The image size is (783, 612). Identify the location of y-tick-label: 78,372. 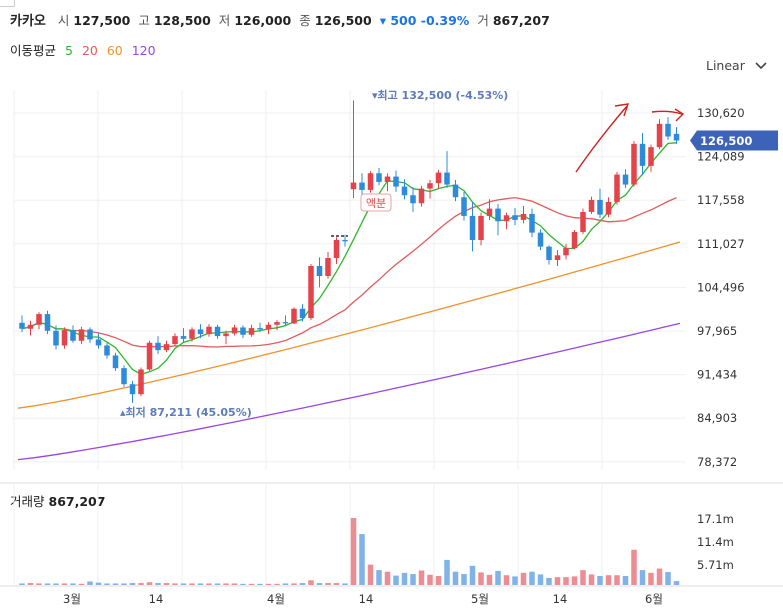
(717, 462).